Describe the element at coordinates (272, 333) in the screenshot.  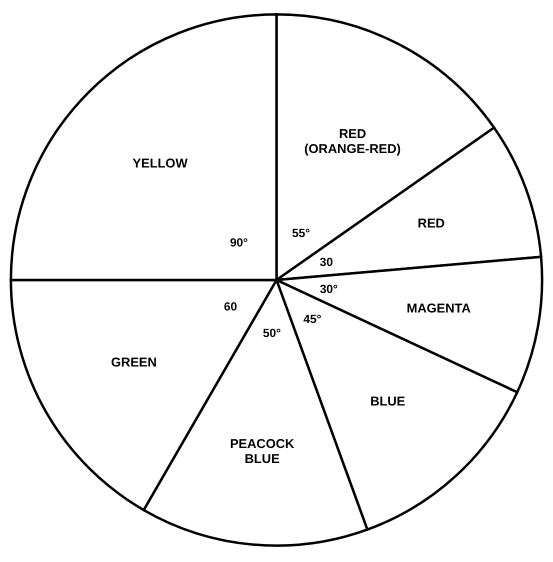
I see `data-label: 50°` at that location.